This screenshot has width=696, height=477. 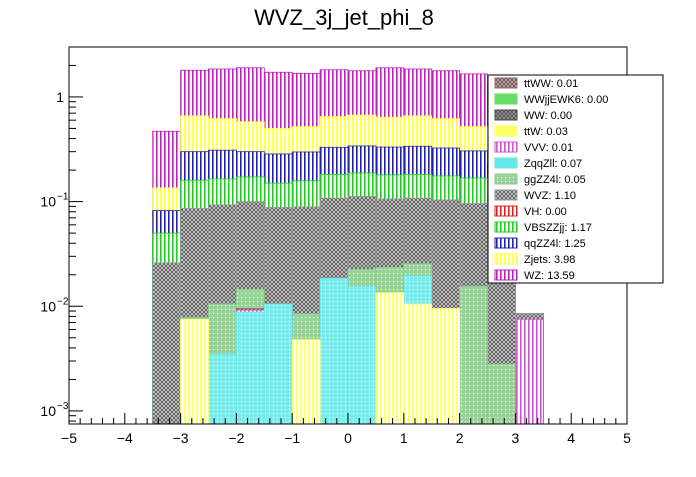 I want to click on x-tick-label: 1, so click(x=404, y=438).